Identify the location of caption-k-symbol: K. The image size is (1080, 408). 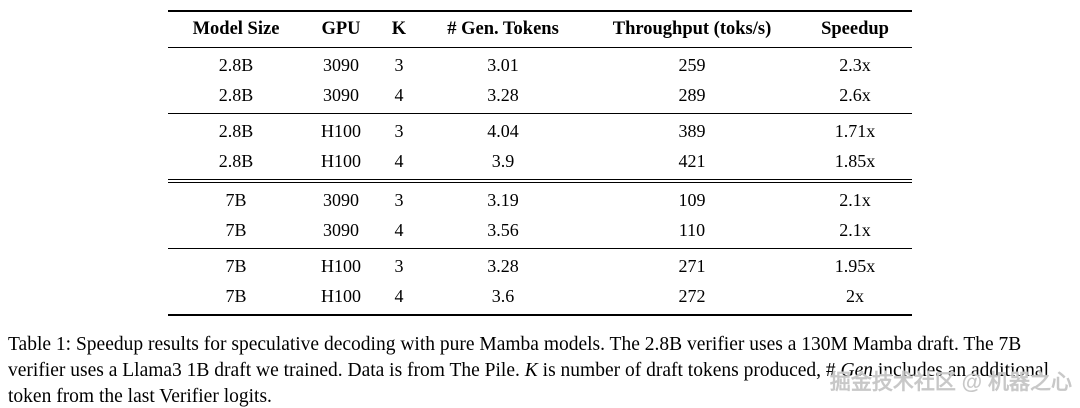
(531, 370).